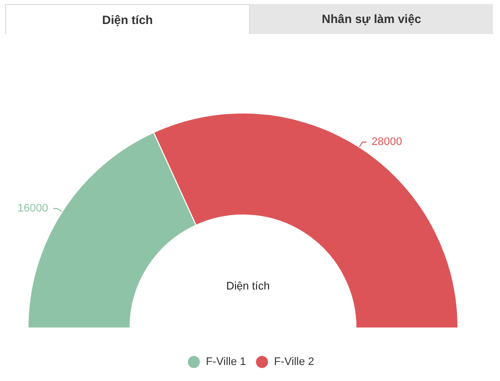 Image resolution: width=500 pixels, height=381 pixels. I want to click on text: Nhân sự làm việc, so click(371, 19).